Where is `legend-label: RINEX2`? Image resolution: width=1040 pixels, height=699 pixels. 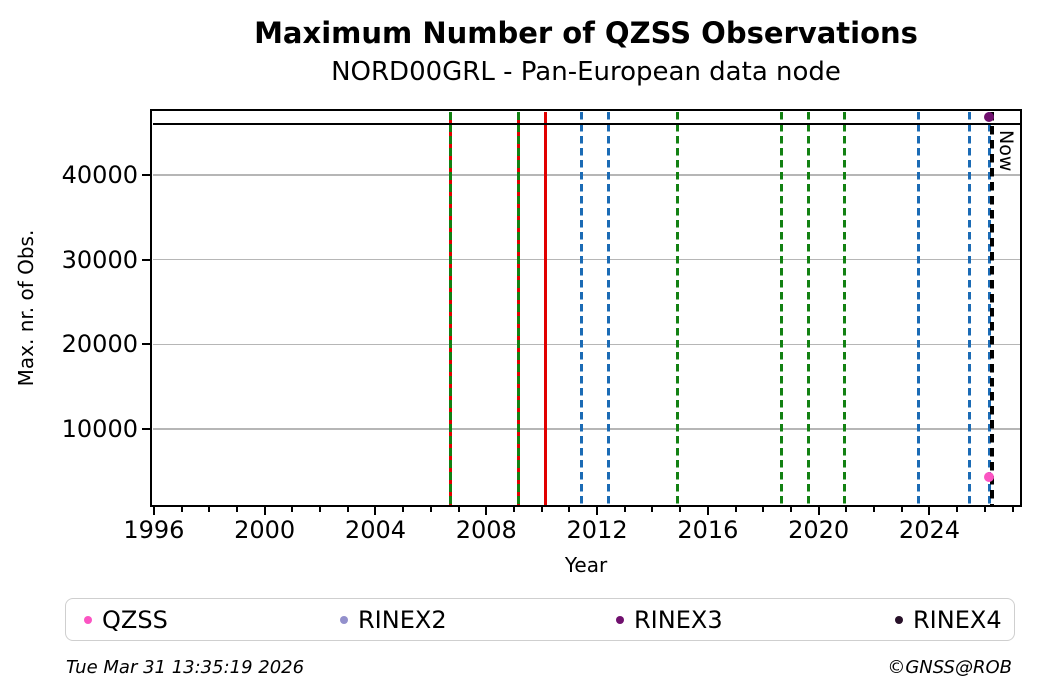
legend-label: RINEX2 is located at coordinates (402, 619).